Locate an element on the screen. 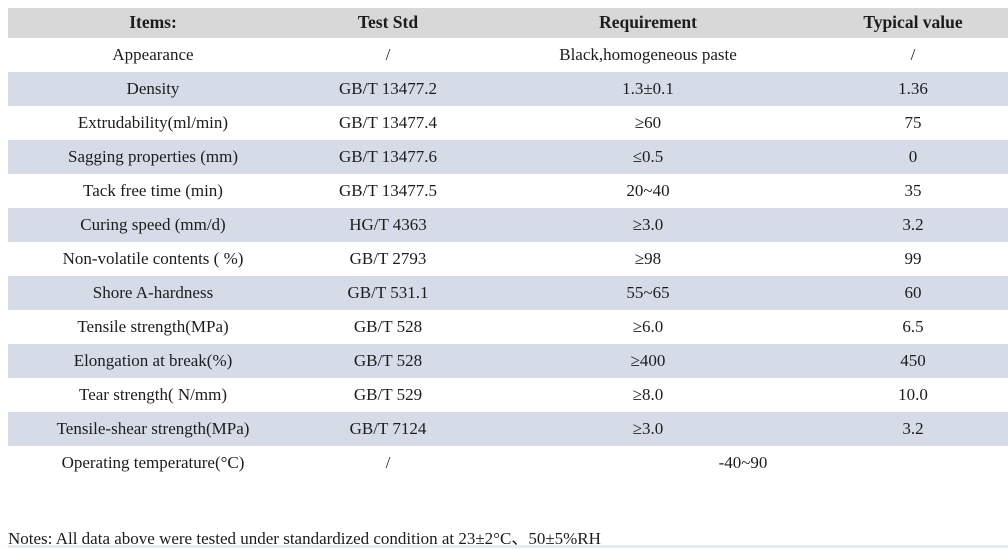  item-cell: Non-volatile contents ( %) is located at coordinates (153, 258).